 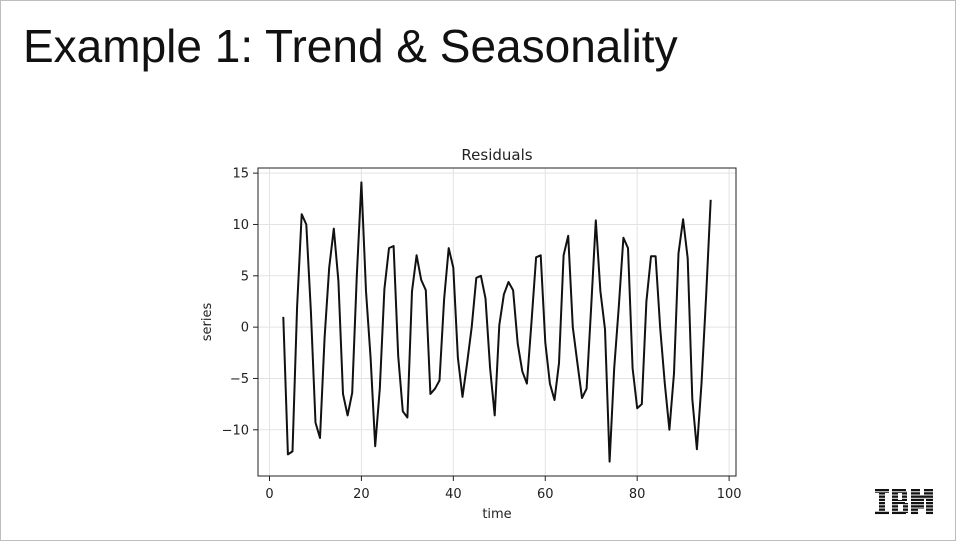 What do you see at coordinates (245, 276) in the screenshot?
I see `y-tick-label: 5` at bounding box center [245, 276].